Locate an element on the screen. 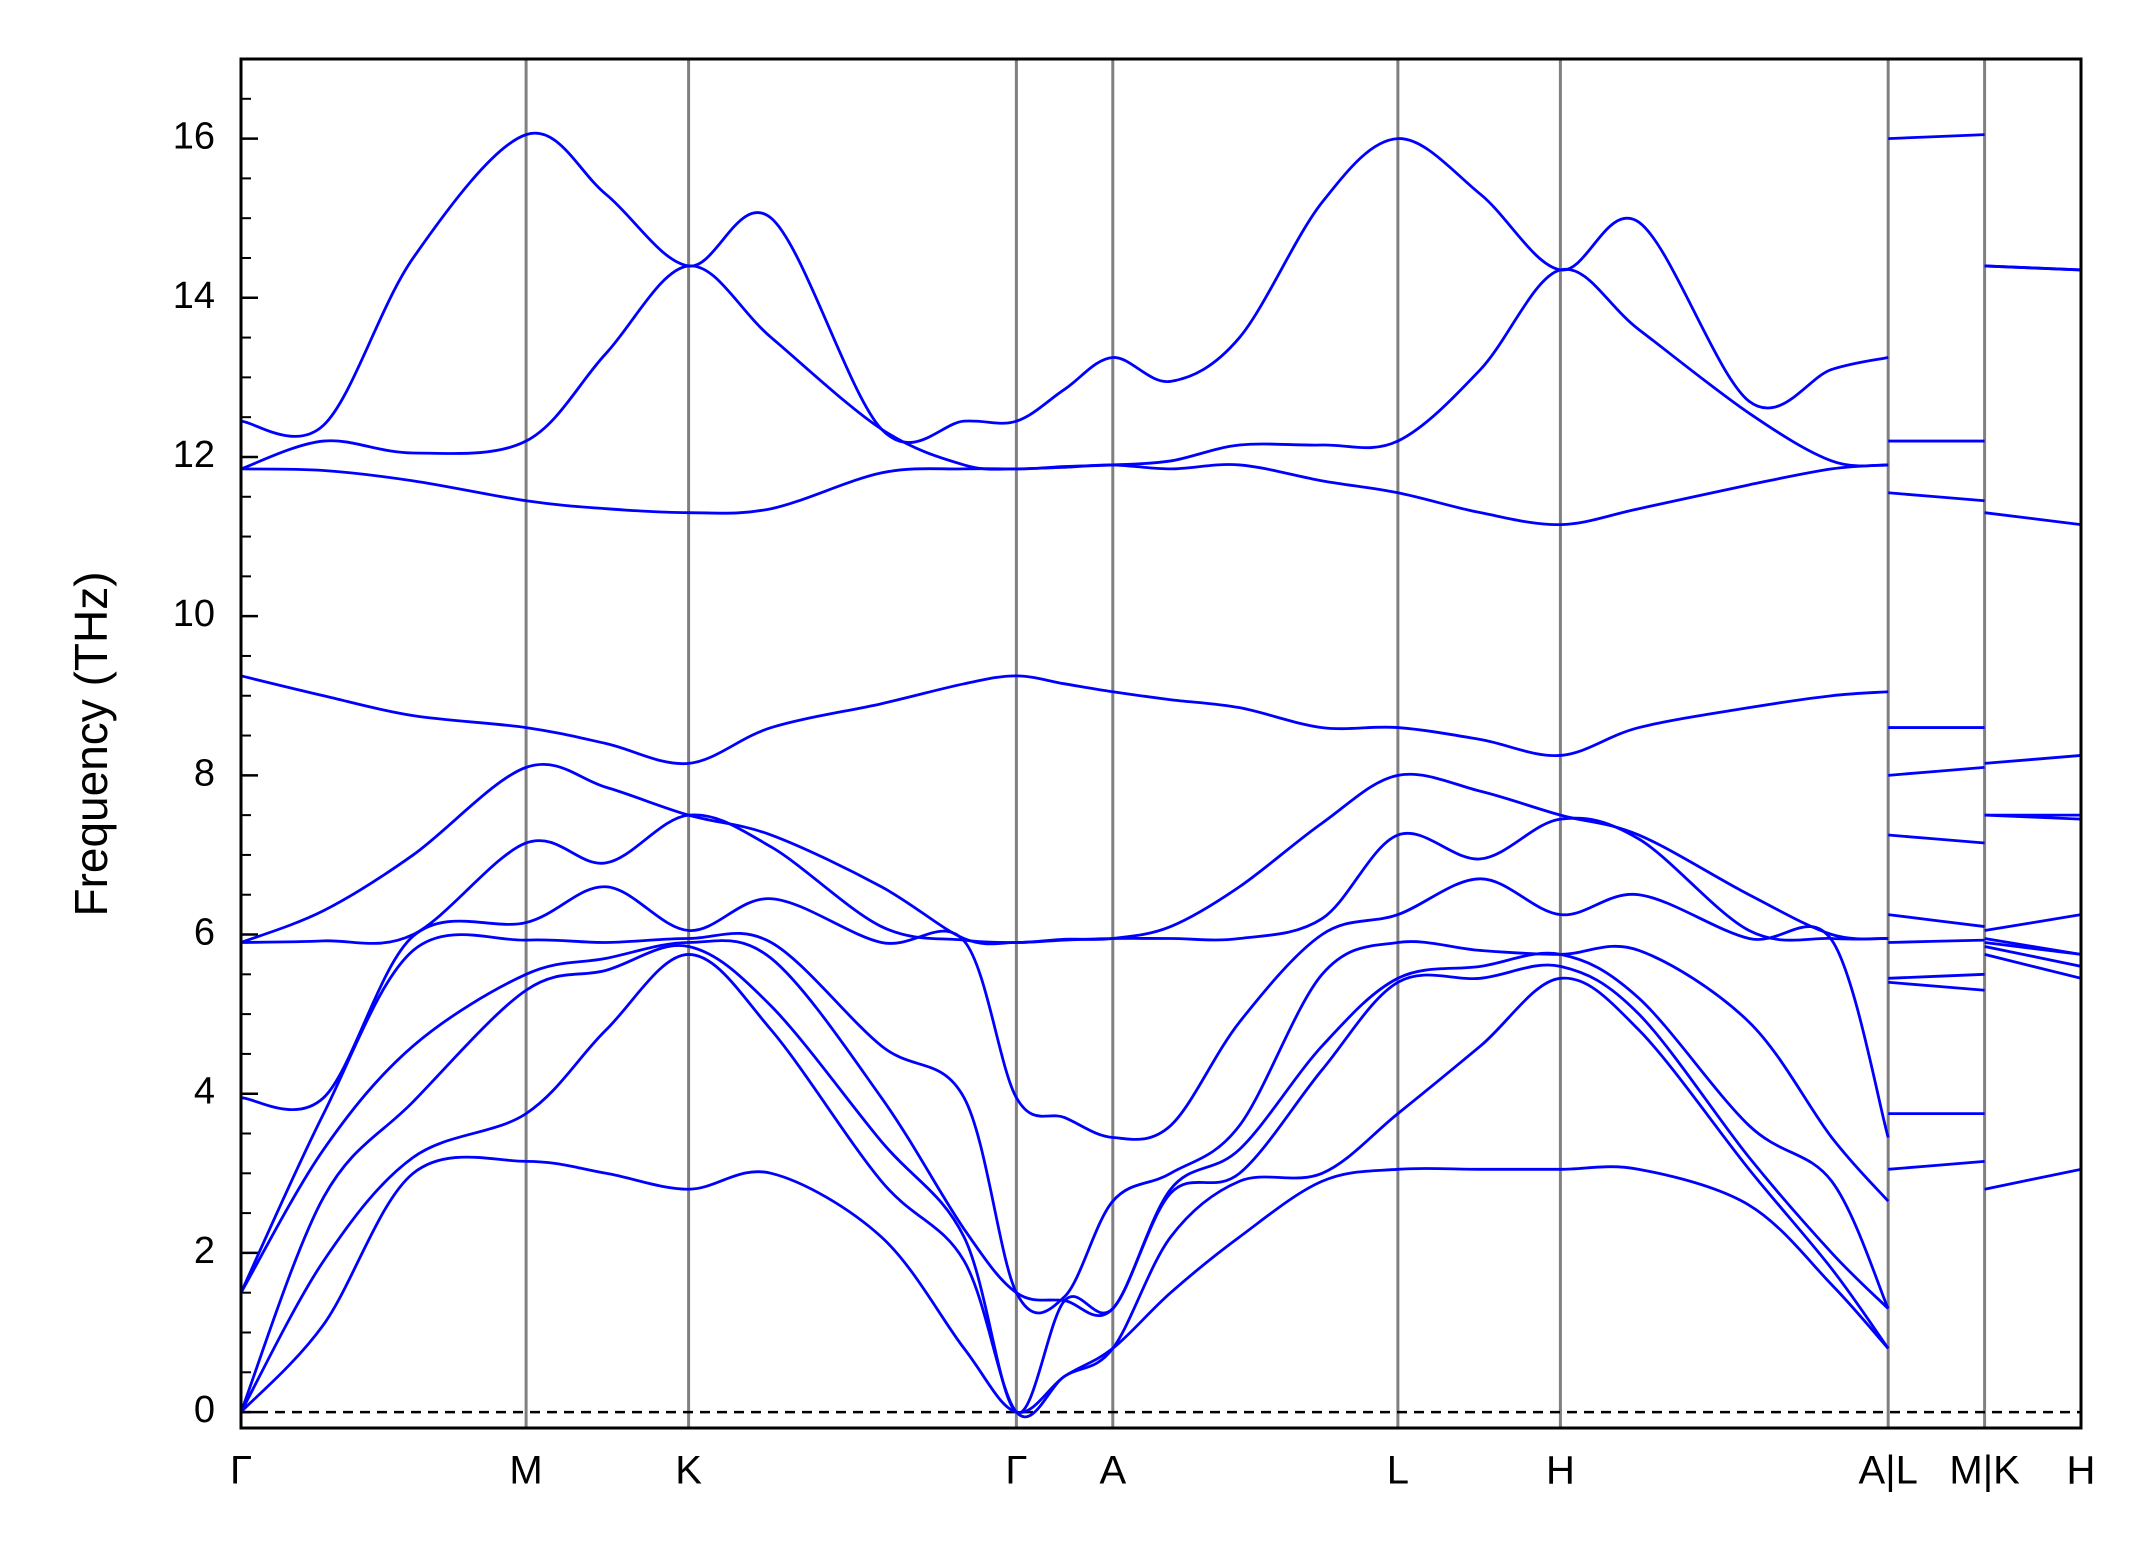 This screenshot has height=1549, width=2148. x-tick-label: K is located at coordinates (688, 1471).